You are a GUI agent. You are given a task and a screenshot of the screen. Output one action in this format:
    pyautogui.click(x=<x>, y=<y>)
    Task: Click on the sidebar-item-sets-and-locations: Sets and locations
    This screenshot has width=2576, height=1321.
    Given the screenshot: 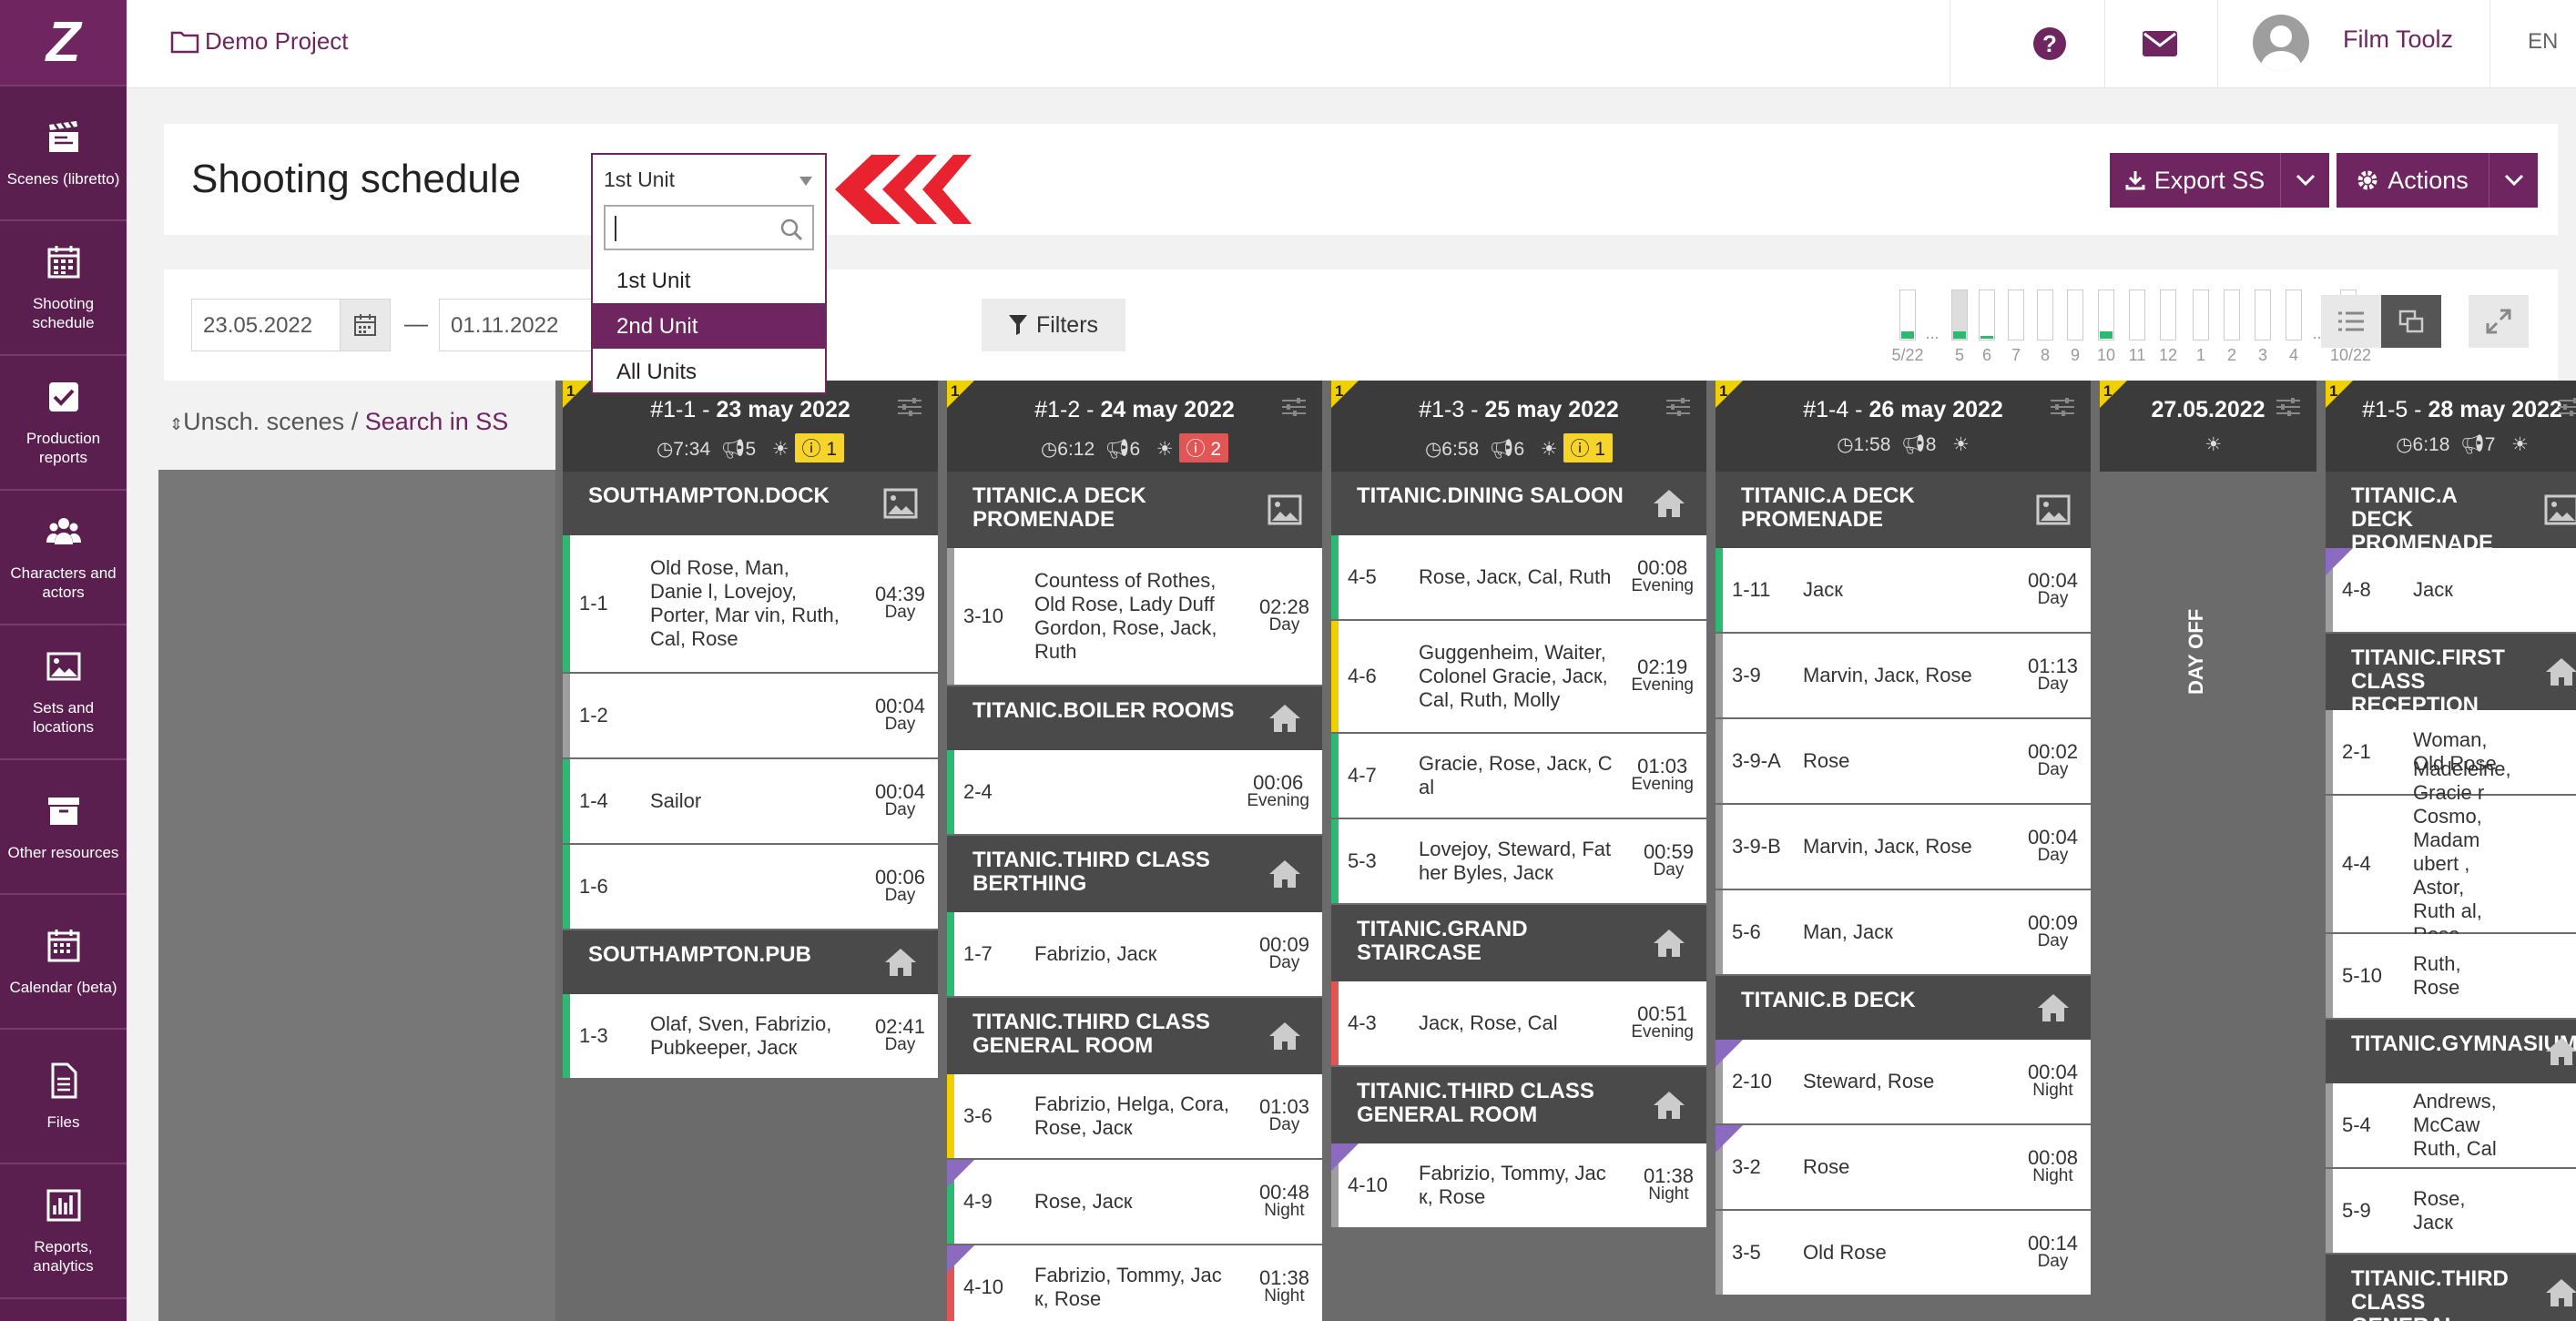 What is the action you would take?
    pyautogui.click(x=64, y=692)
    